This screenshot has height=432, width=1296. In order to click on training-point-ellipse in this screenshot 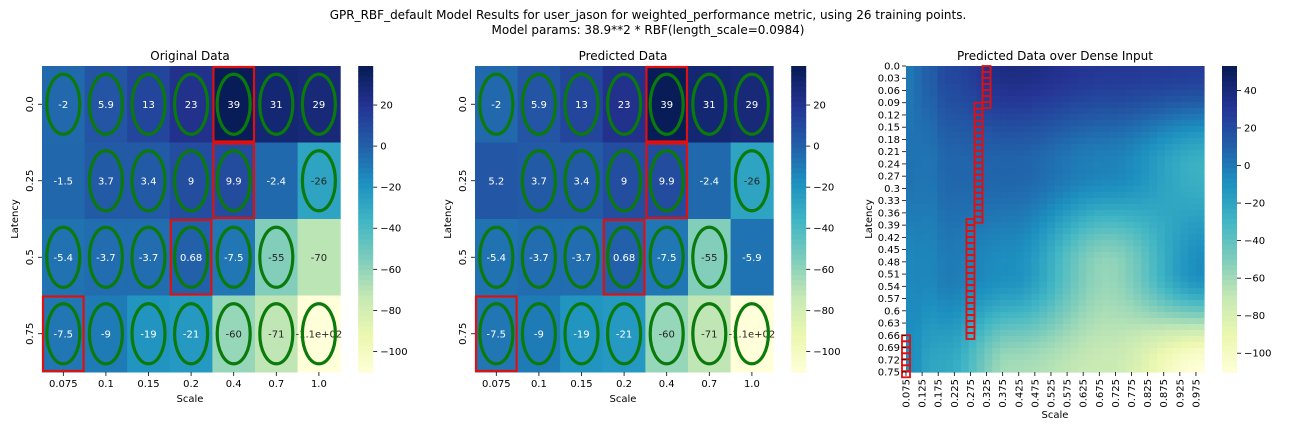, I will do `click(106, 334)`.